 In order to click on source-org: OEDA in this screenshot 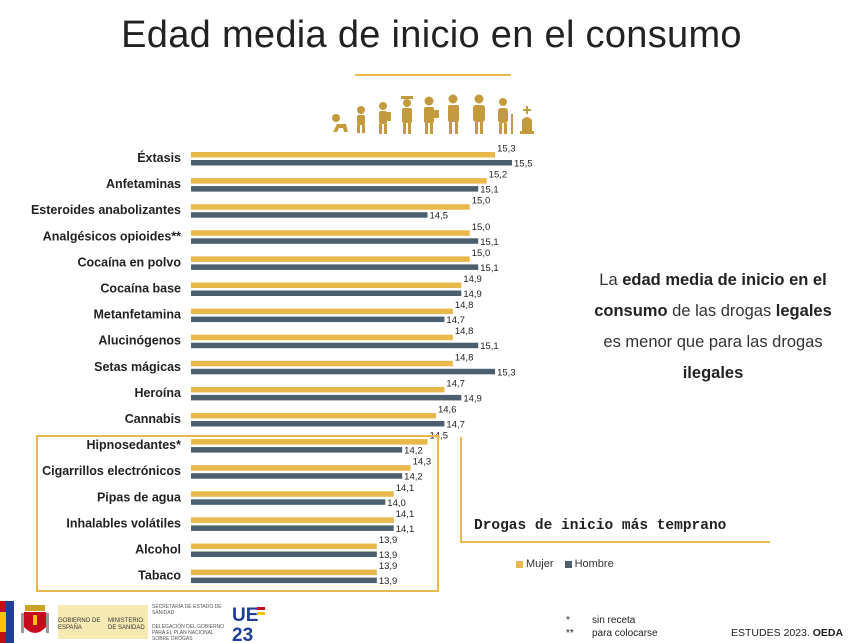, I will do `click(828, 633)`.